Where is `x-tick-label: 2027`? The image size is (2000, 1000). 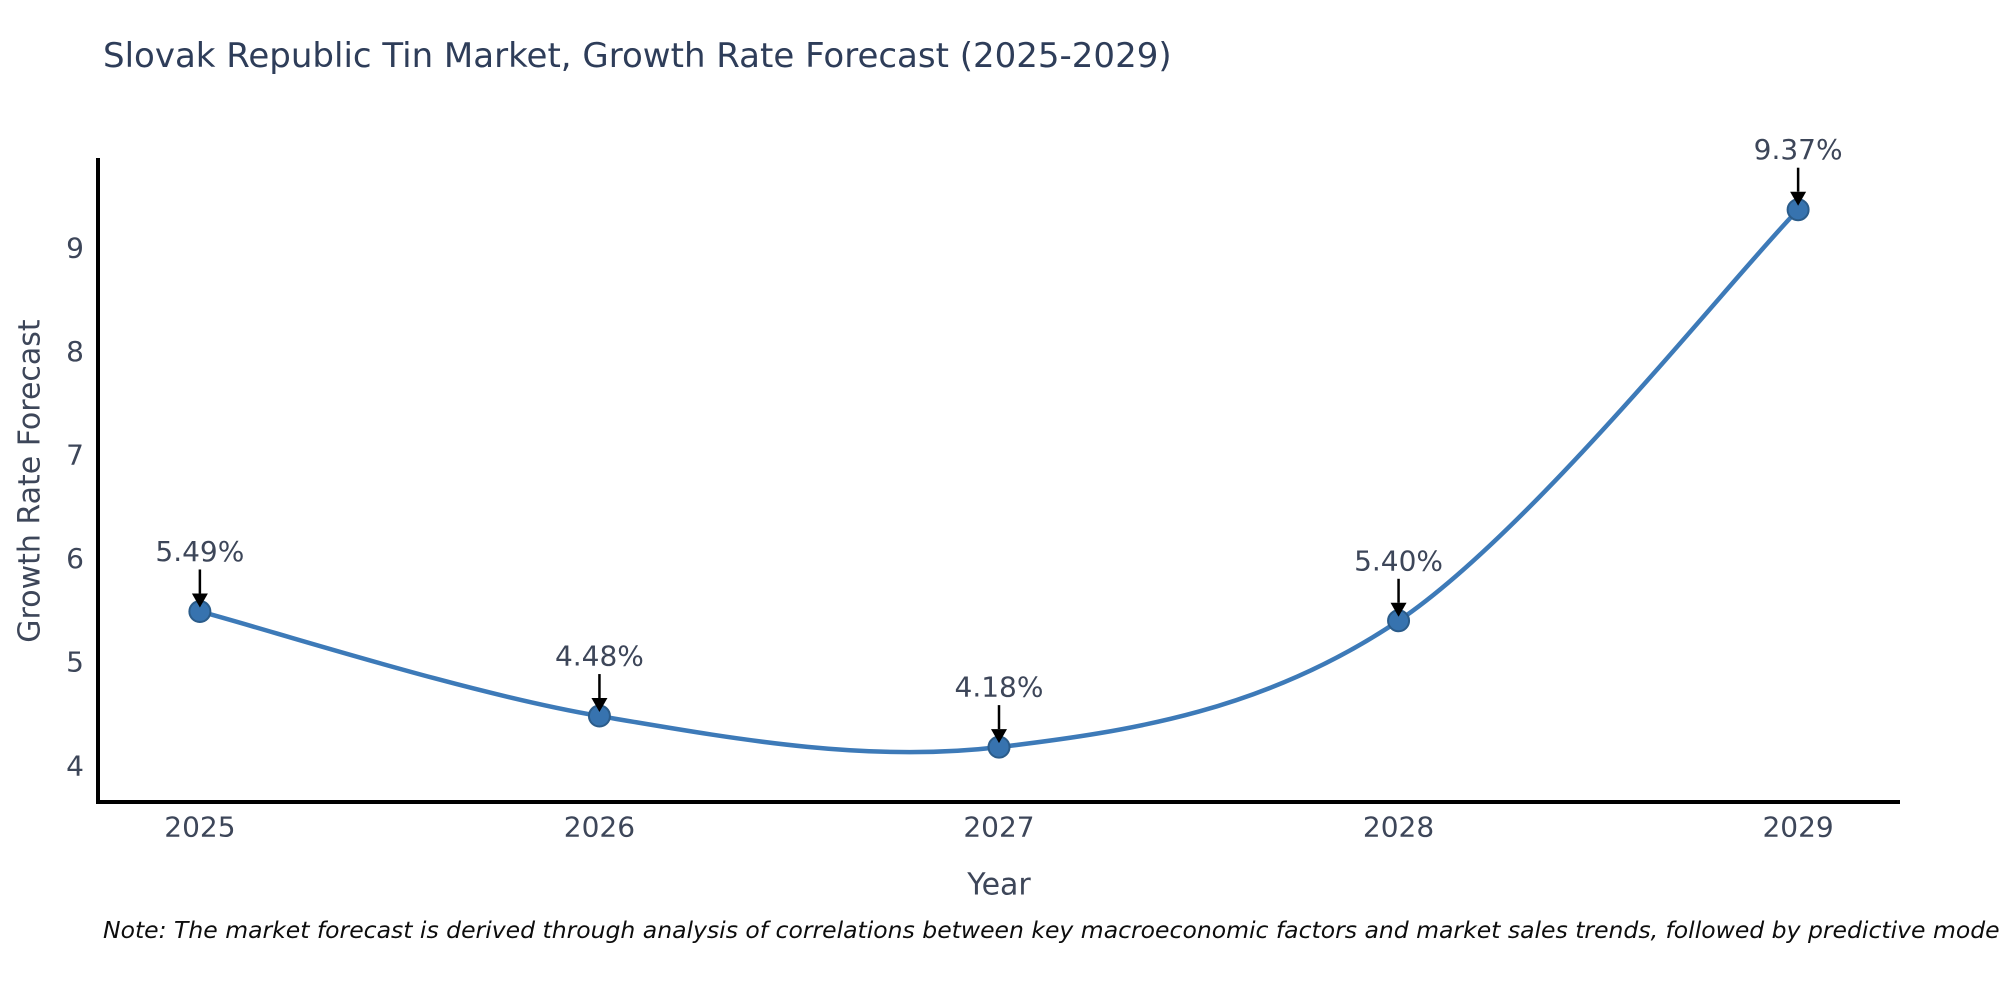
x-tick-label: 2027 is located at coordinates (998, 827).